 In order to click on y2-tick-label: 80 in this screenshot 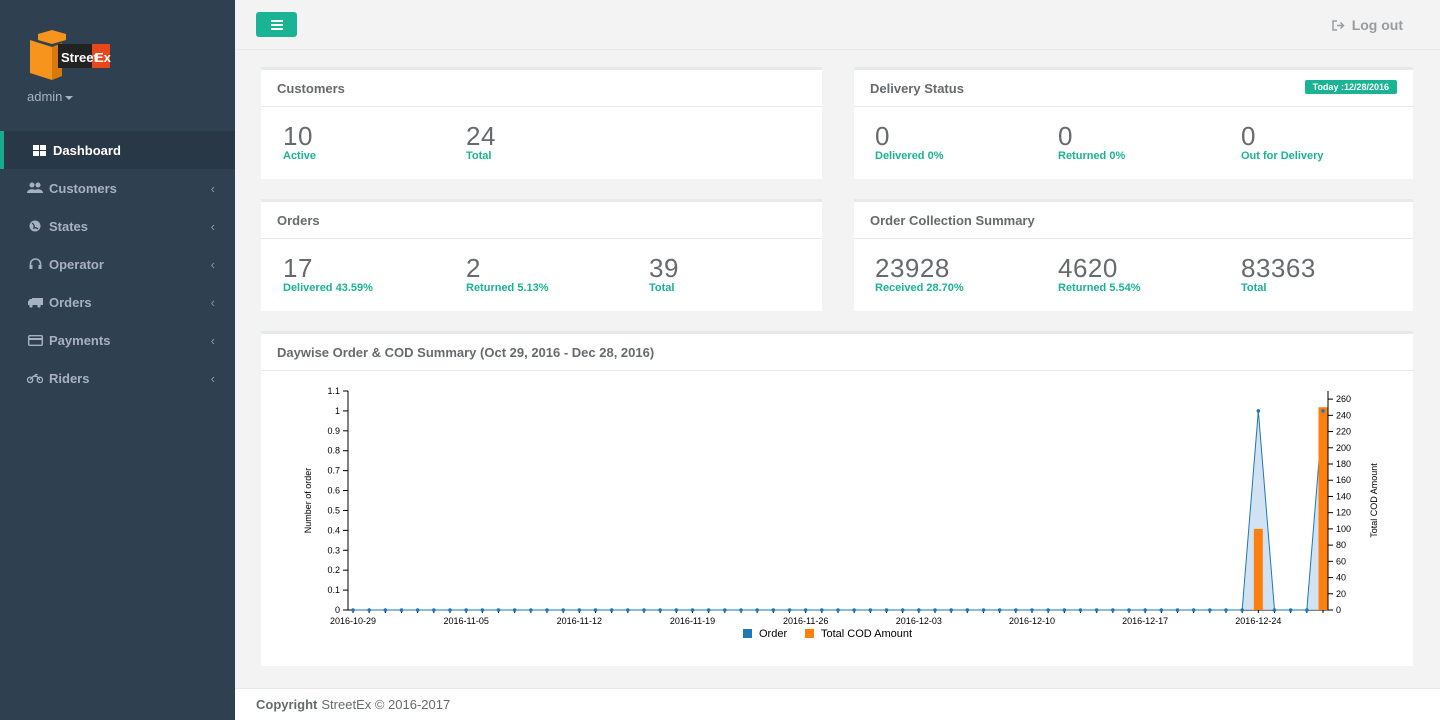, I will do `click(1341, 545)`.